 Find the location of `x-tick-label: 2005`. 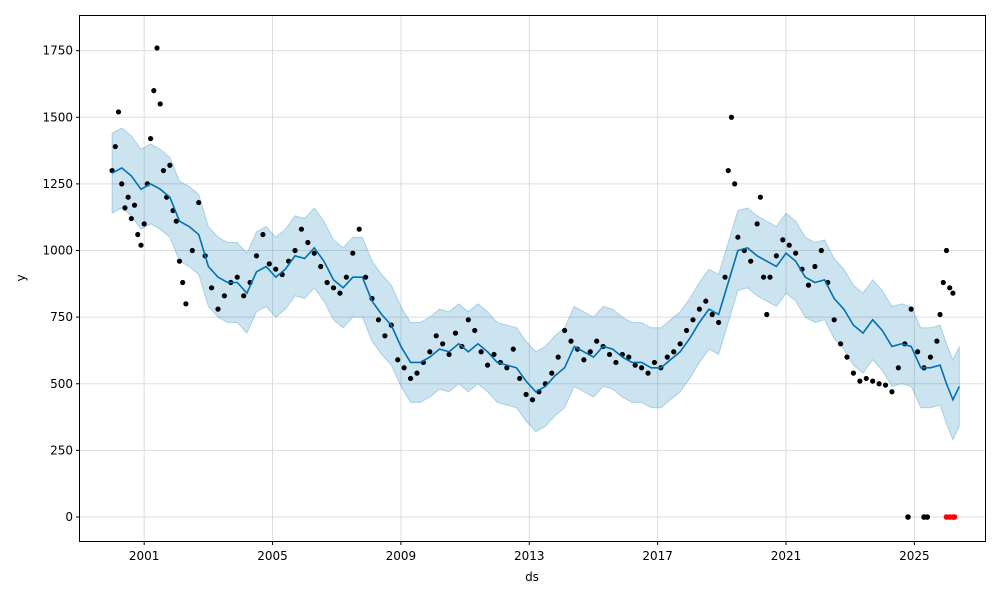

x-tick-label: 2005 is located at coordinates (272, 556).